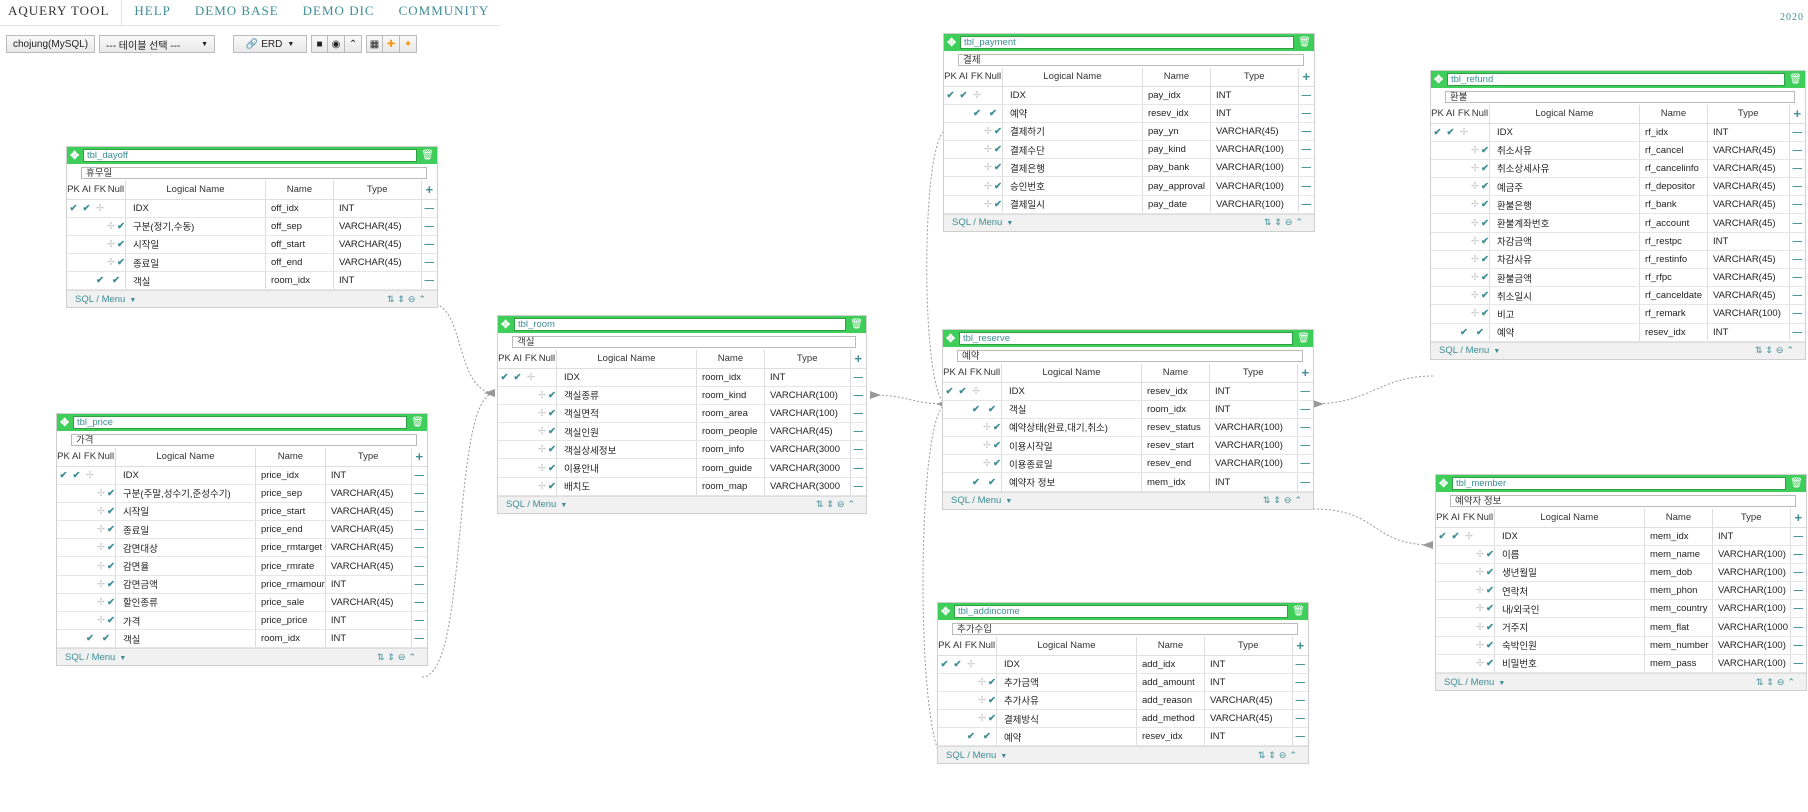  I want to click on table-comment-input: 추가수입, so click(1125, 629).